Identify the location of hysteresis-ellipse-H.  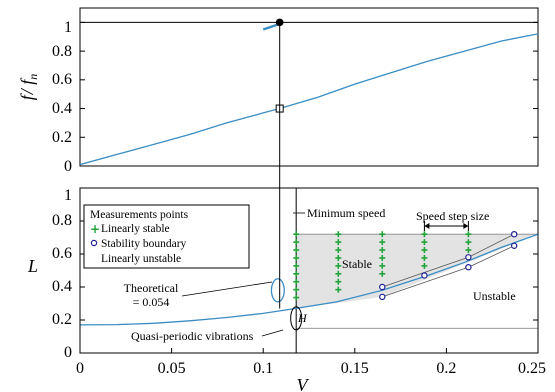
(296, 318).